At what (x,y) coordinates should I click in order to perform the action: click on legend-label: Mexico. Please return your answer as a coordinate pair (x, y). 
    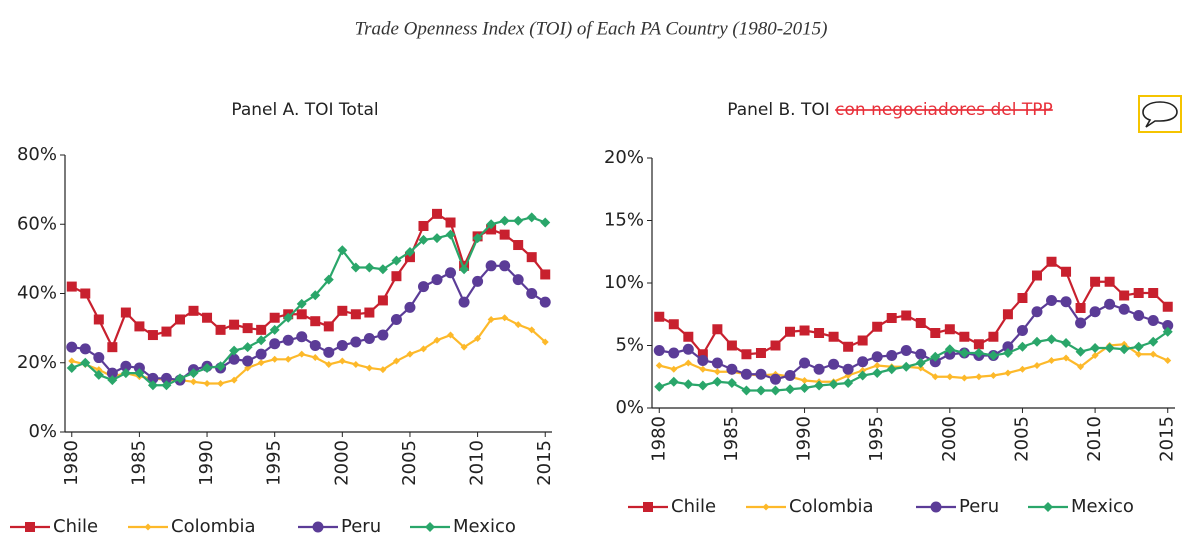
    Looking at the image, I should click on (1102, 506).